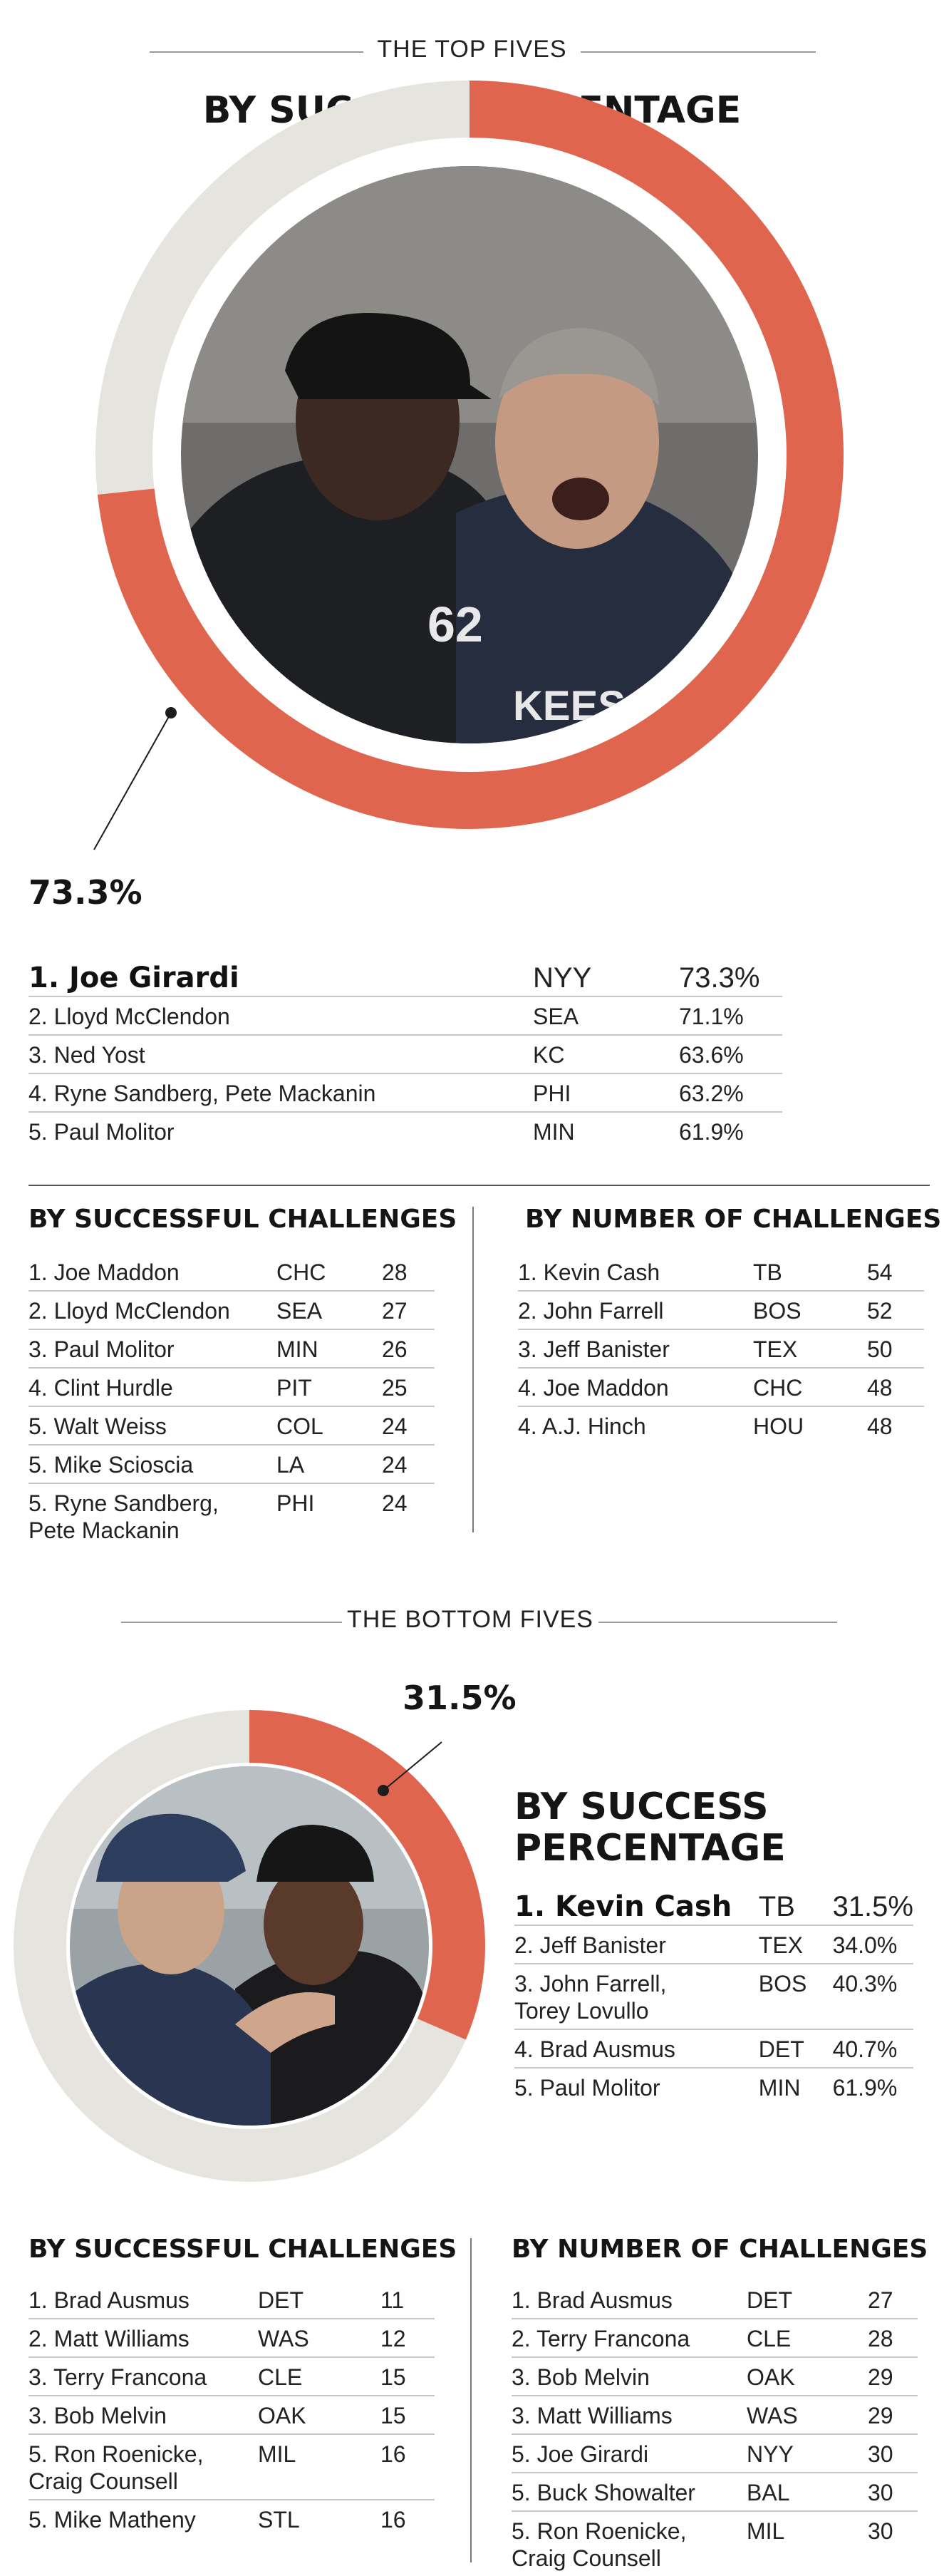 The image size is (944, 2576). Describe the element at coordinates (97, 1426) in the screenshot. I see `table-cell-rank-name: 5. Walt Weiss` at that location.